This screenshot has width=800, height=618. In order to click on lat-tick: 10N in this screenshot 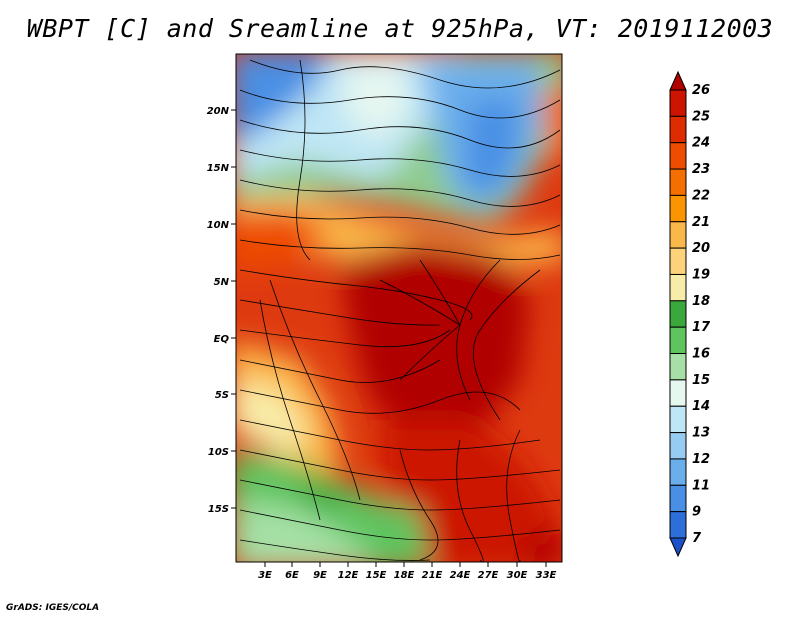, I will do `click(221, 225)`.